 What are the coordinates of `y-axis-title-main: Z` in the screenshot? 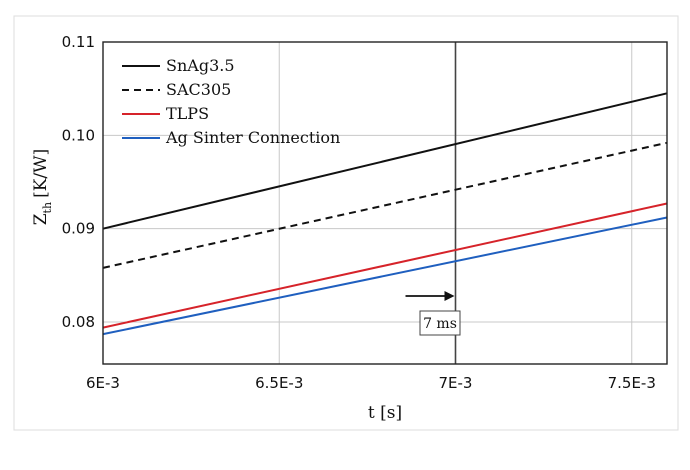 It's located at (41, 219).